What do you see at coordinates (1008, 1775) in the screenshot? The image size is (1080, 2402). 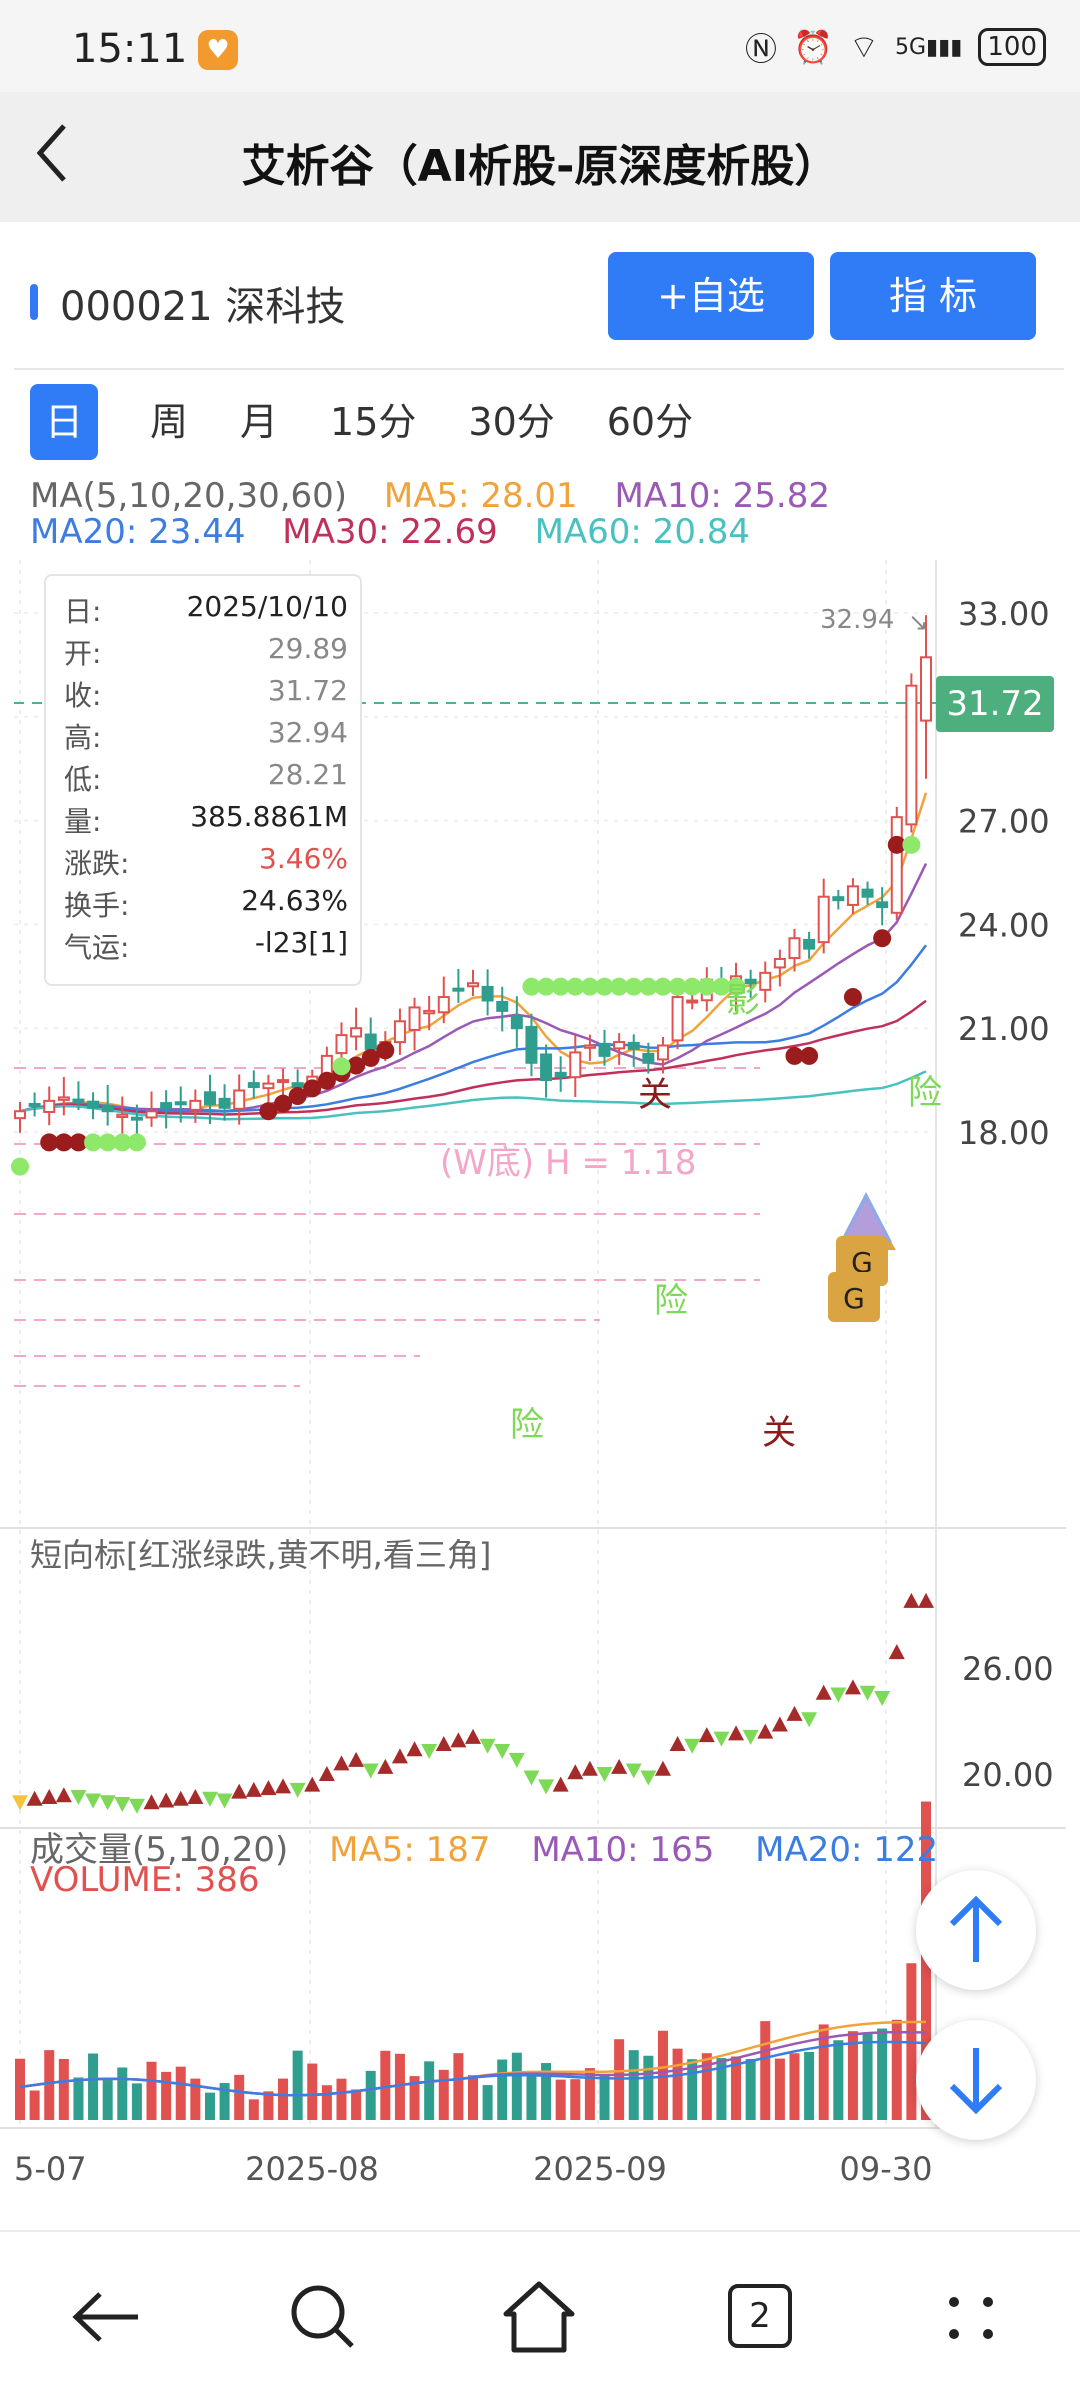 I see `short-axis-label: 20.00` at bounding box center [1008, 1775].